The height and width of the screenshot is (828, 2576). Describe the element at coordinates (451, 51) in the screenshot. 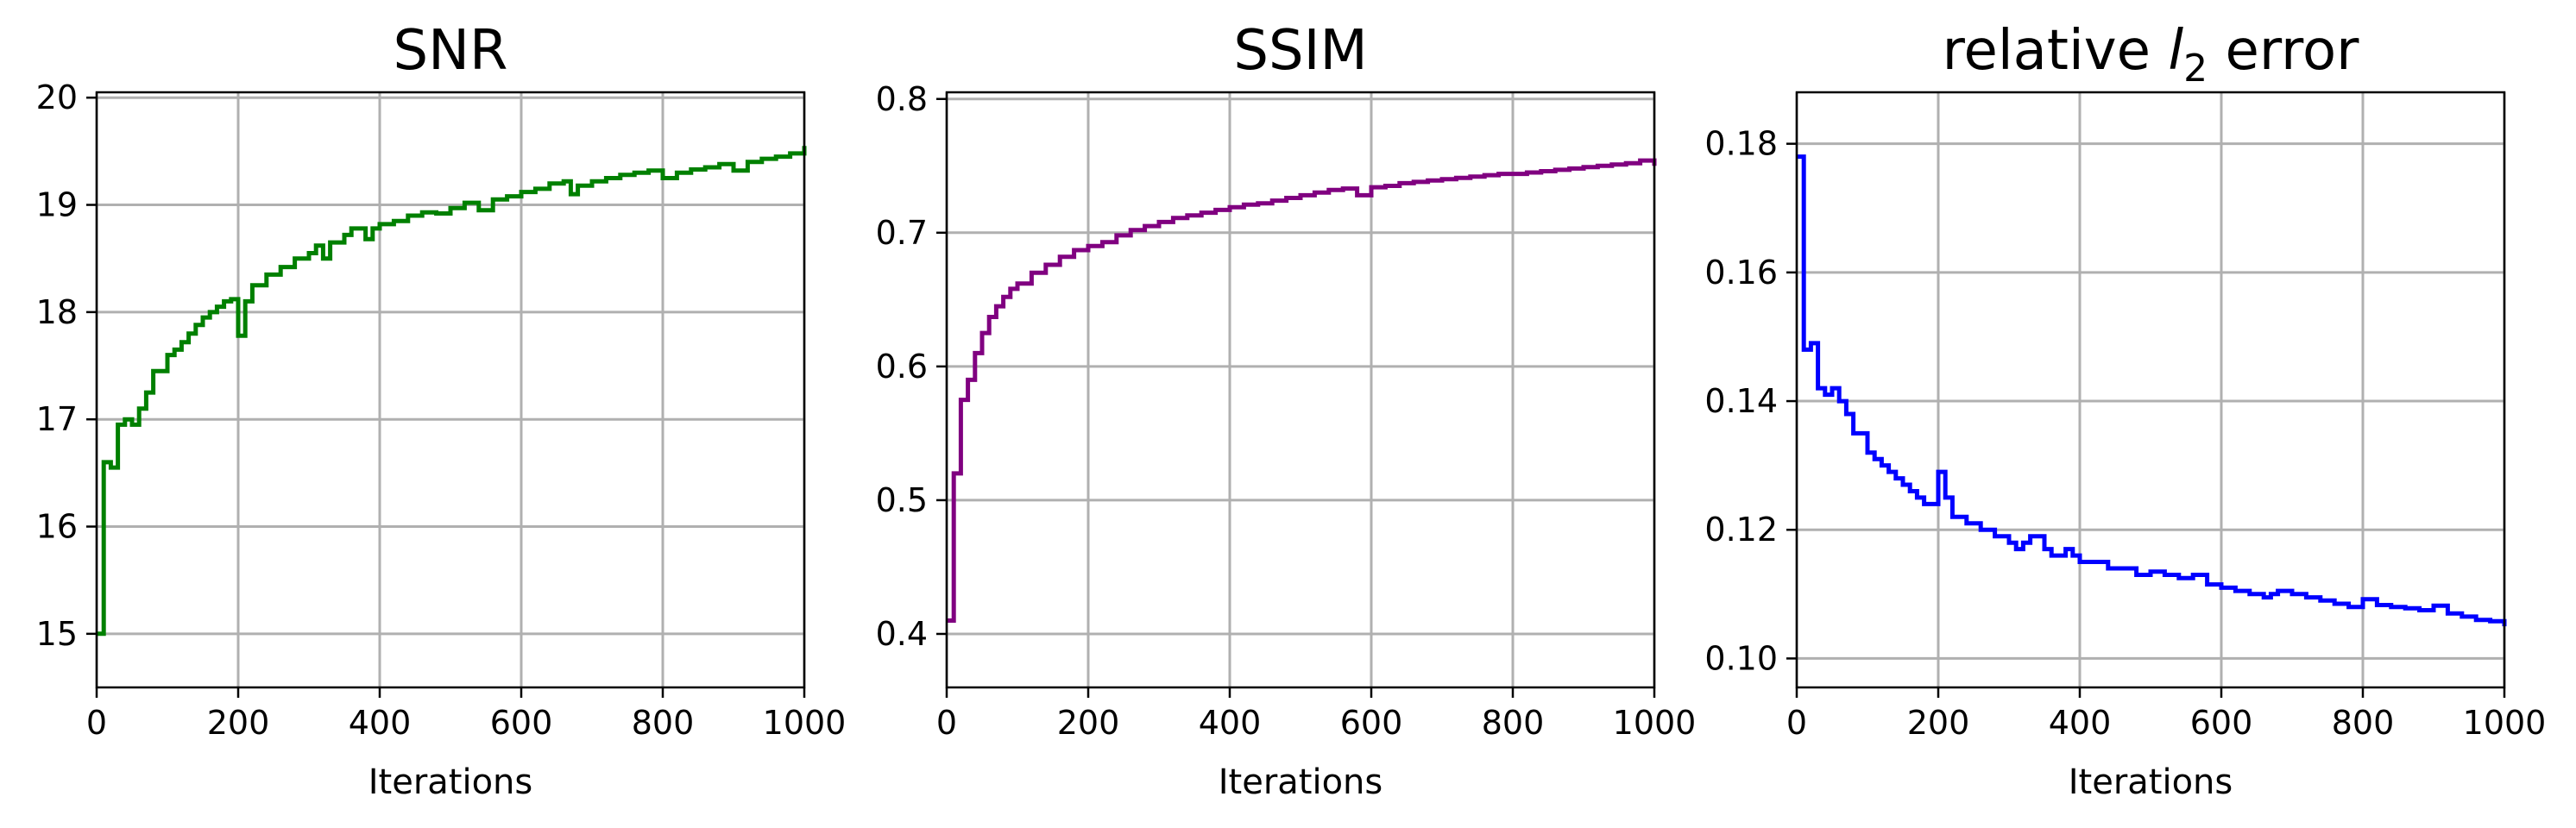

I see `chart-title: SNR` at that location.